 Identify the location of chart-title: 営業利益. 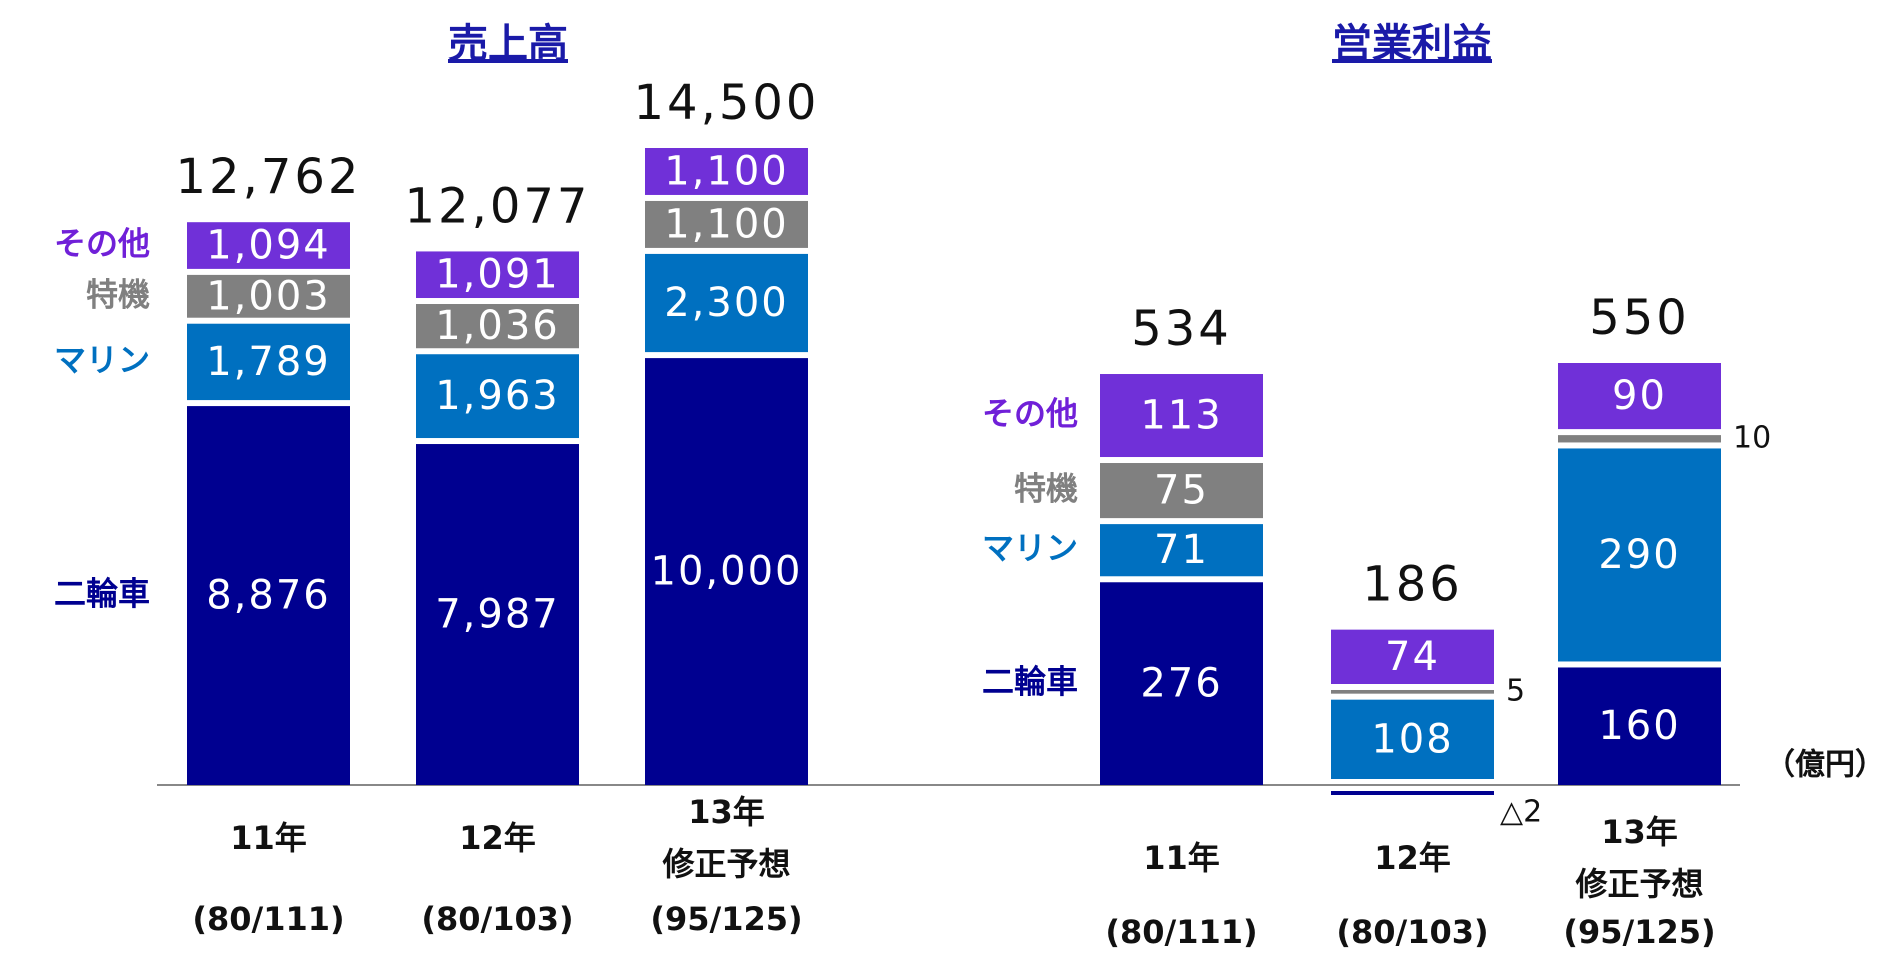
(1412, 44).